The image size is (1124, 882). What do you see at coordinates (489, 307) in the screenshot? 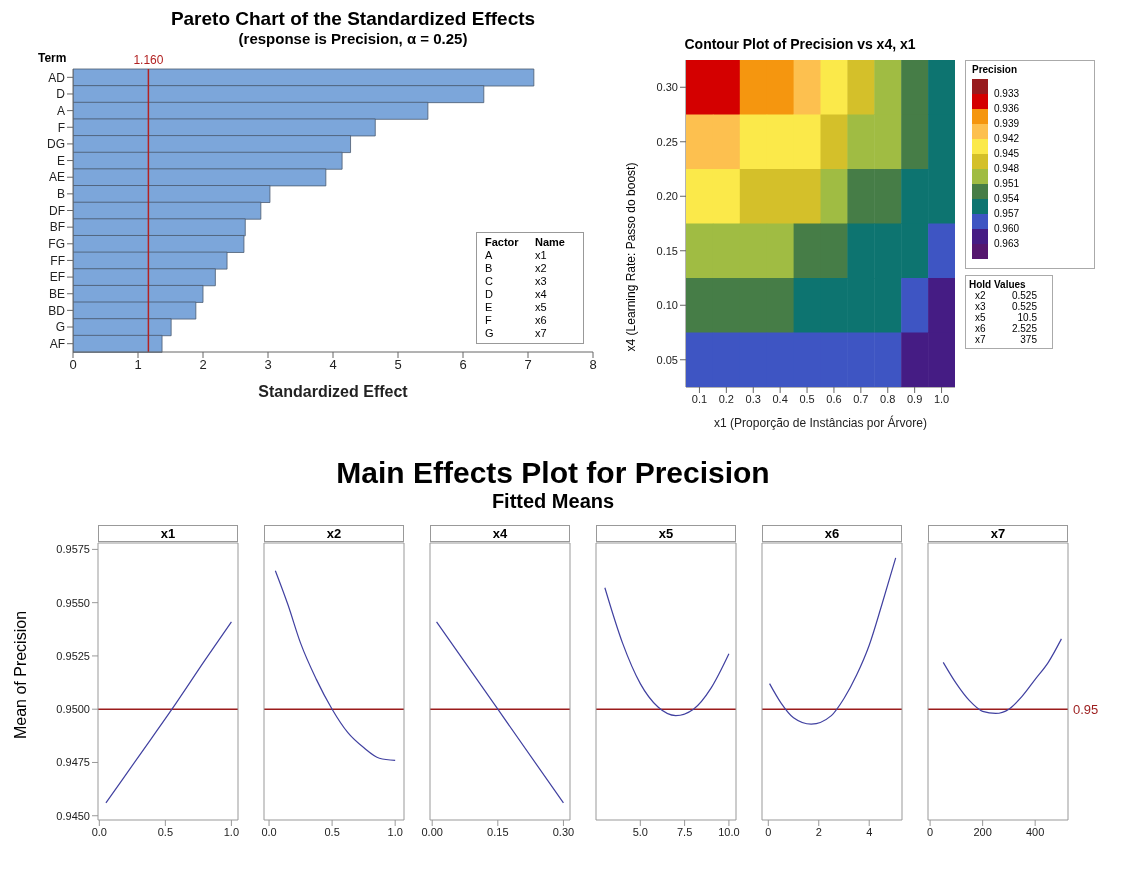
I see `annotation: E` at bounding box center [489, 307].